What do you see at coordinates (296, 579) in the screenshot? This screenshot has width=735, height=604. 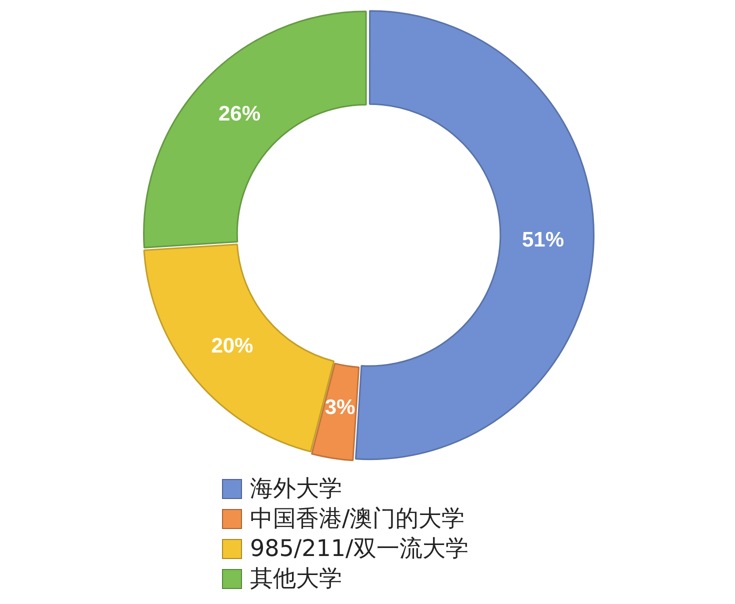 I see `legend-label: 其他大学` at bounding box center [296, 579].